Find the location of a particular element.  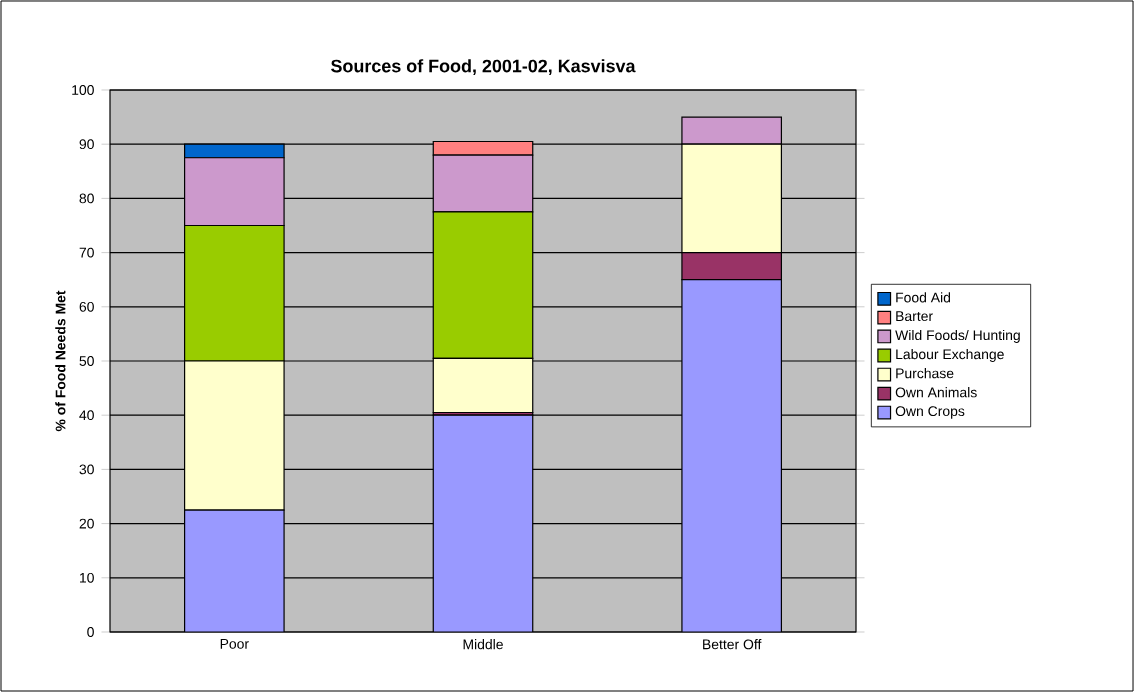

chart-title: Sources of Food, 2001-02, Kasvisva is located at coordinates (483, 67).